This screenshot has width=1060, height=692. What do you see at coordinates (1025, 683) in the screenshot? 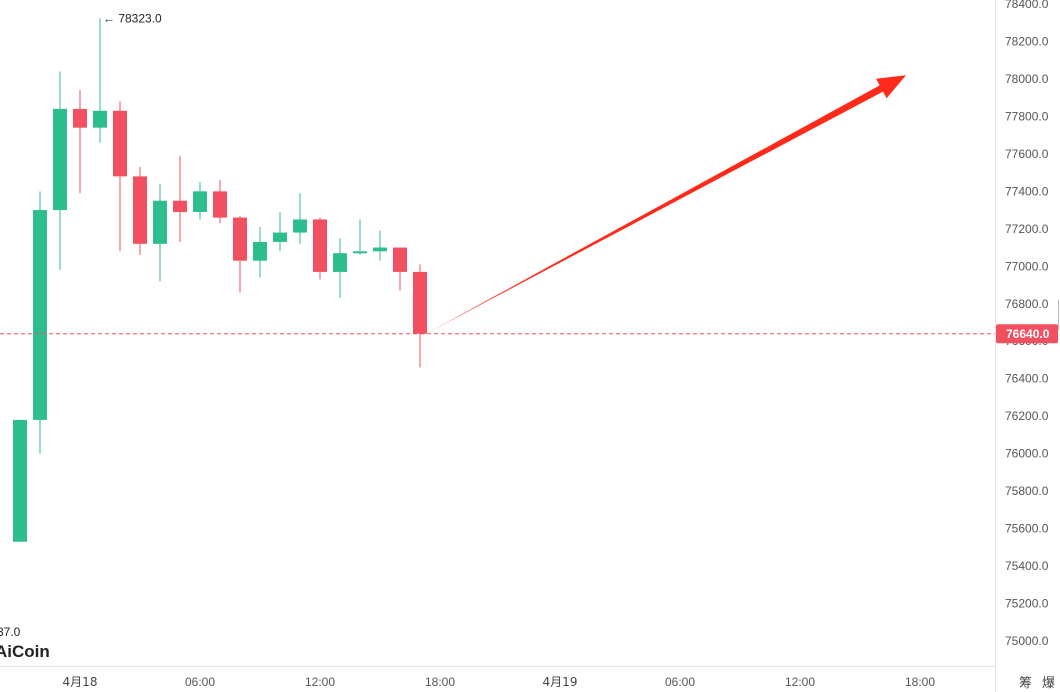
I see `corner-label-chip: 筹` at bounding box center [1025, 683].